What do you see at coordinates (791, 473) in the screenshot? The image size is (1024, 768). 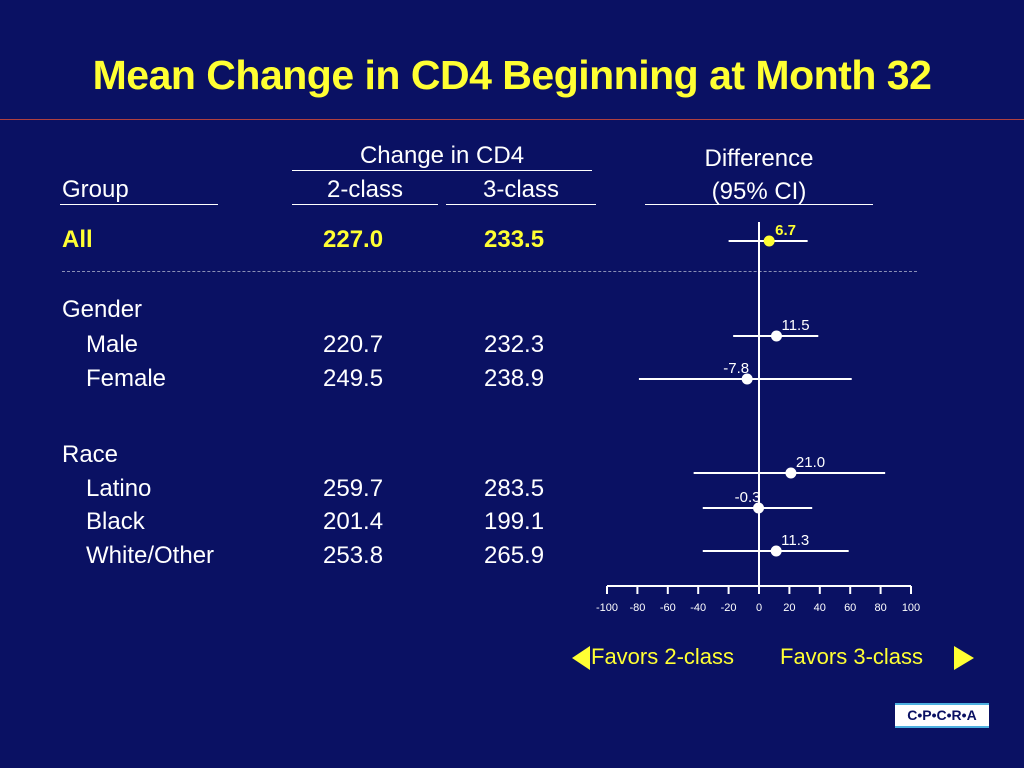 I see `estimate-point-latino` at bounding box center [791, 473].